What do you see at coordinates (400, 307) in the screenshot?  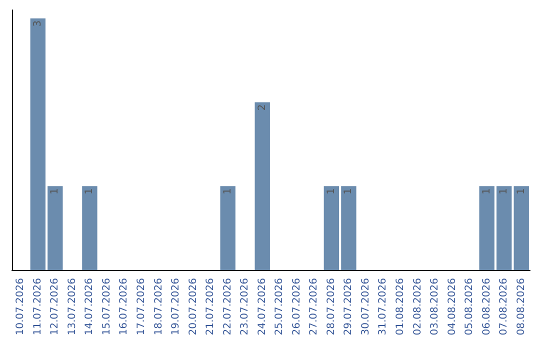 I see `x-tick-label: 01.08.2026` at bounding box center [400, 307].